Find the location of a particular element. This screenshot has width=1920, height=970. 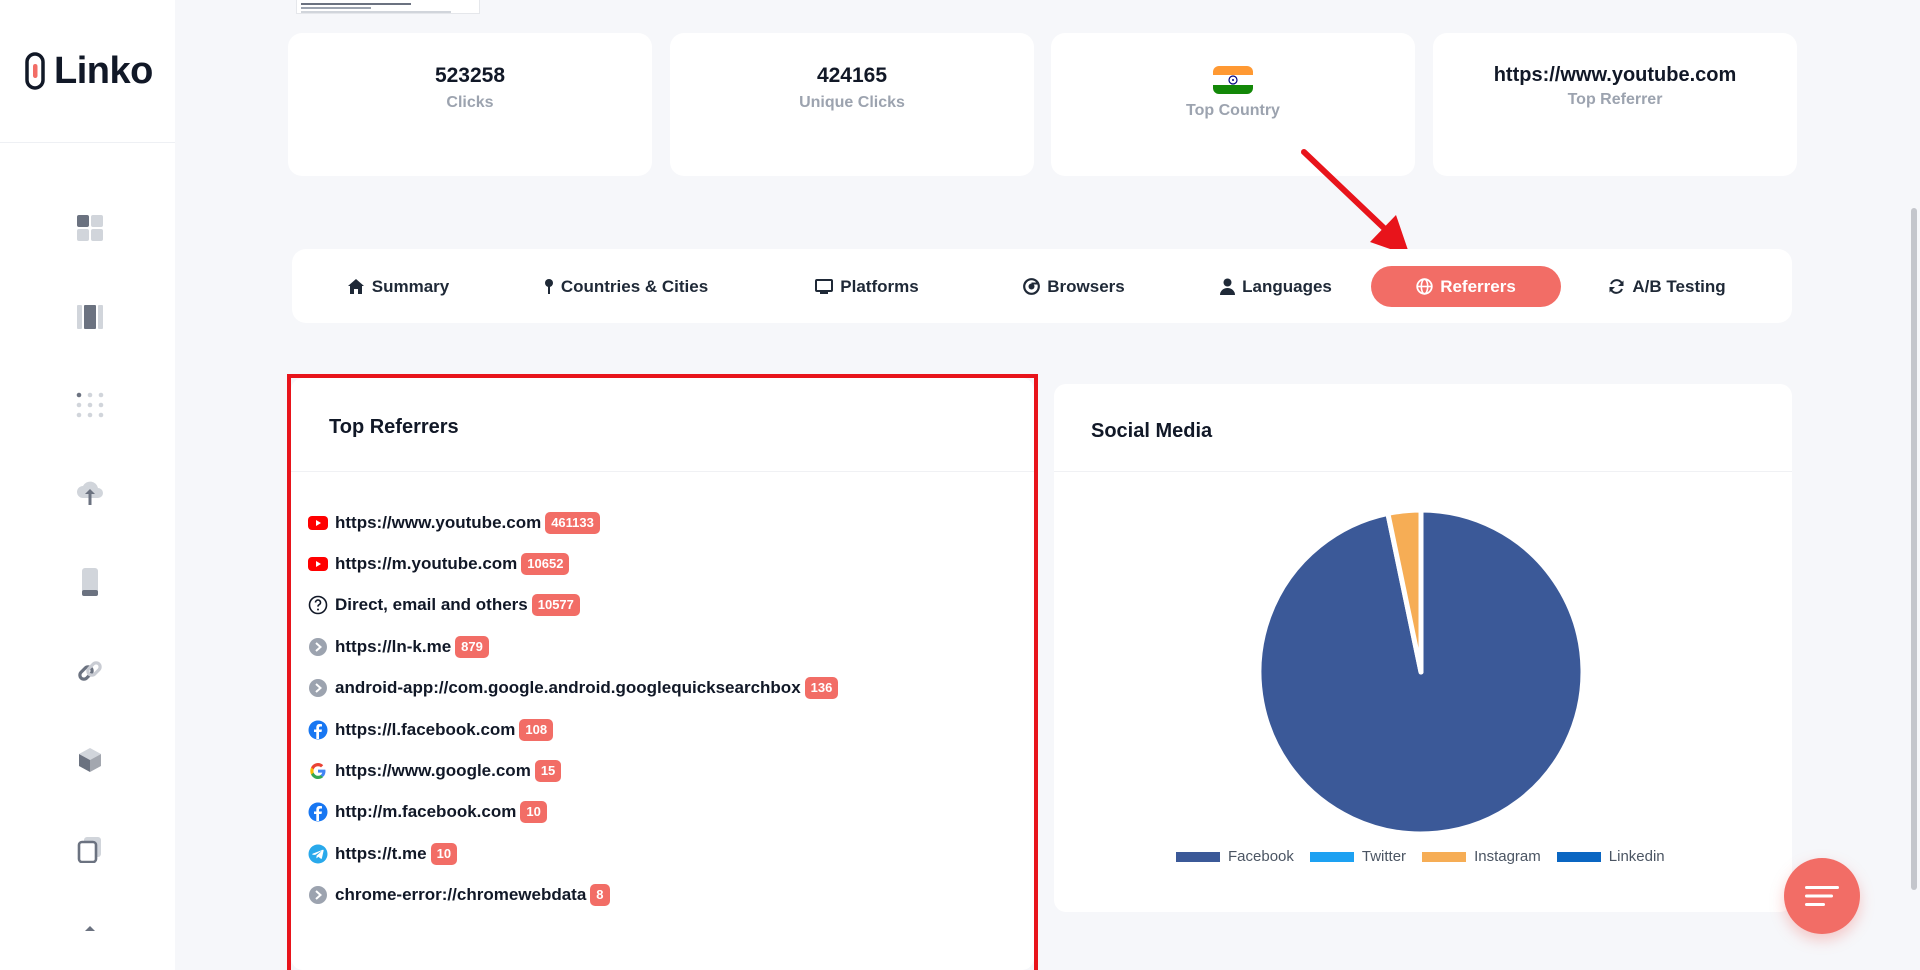

tab-browsers: Browsers is located at coordinates (1074, 286).